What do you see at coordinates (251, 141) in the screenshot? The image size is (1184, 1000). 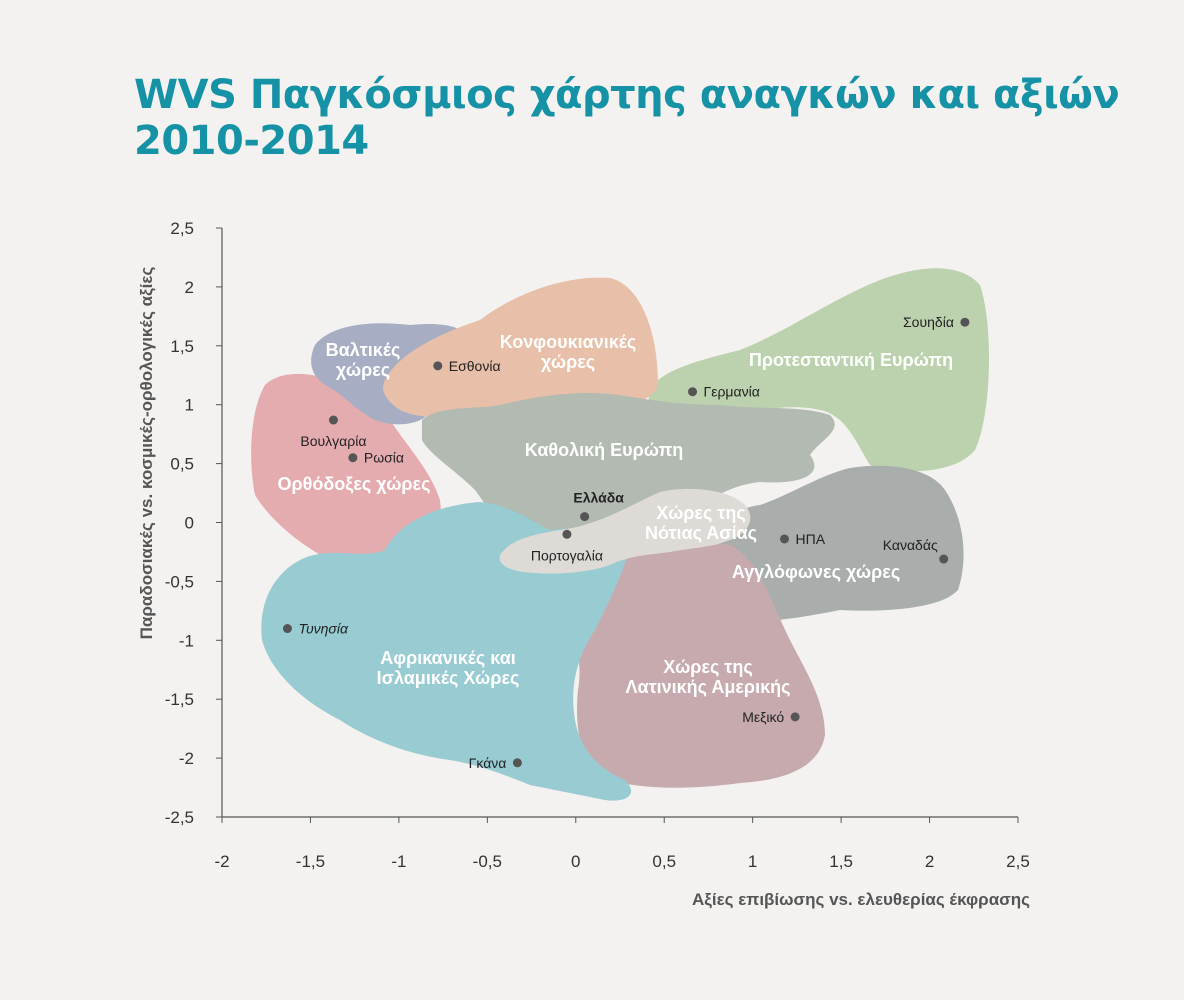 I see `chart-title-line2: 2010-2014` at bounding box center [251, 141].